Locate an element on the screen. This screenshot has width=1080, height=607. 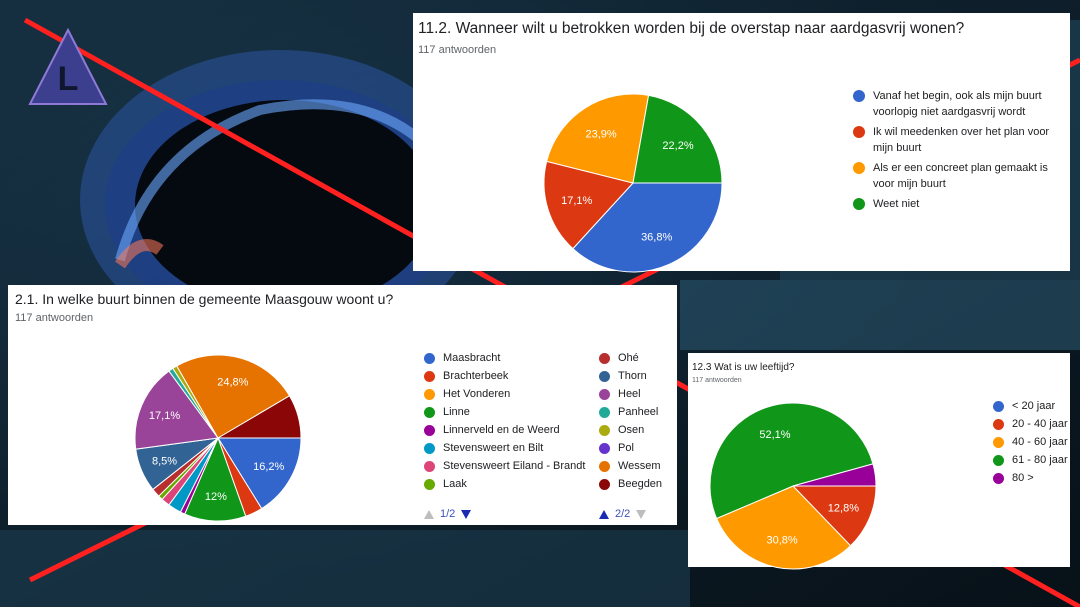
pie-slice-heel is located at coordinates (176, 410).